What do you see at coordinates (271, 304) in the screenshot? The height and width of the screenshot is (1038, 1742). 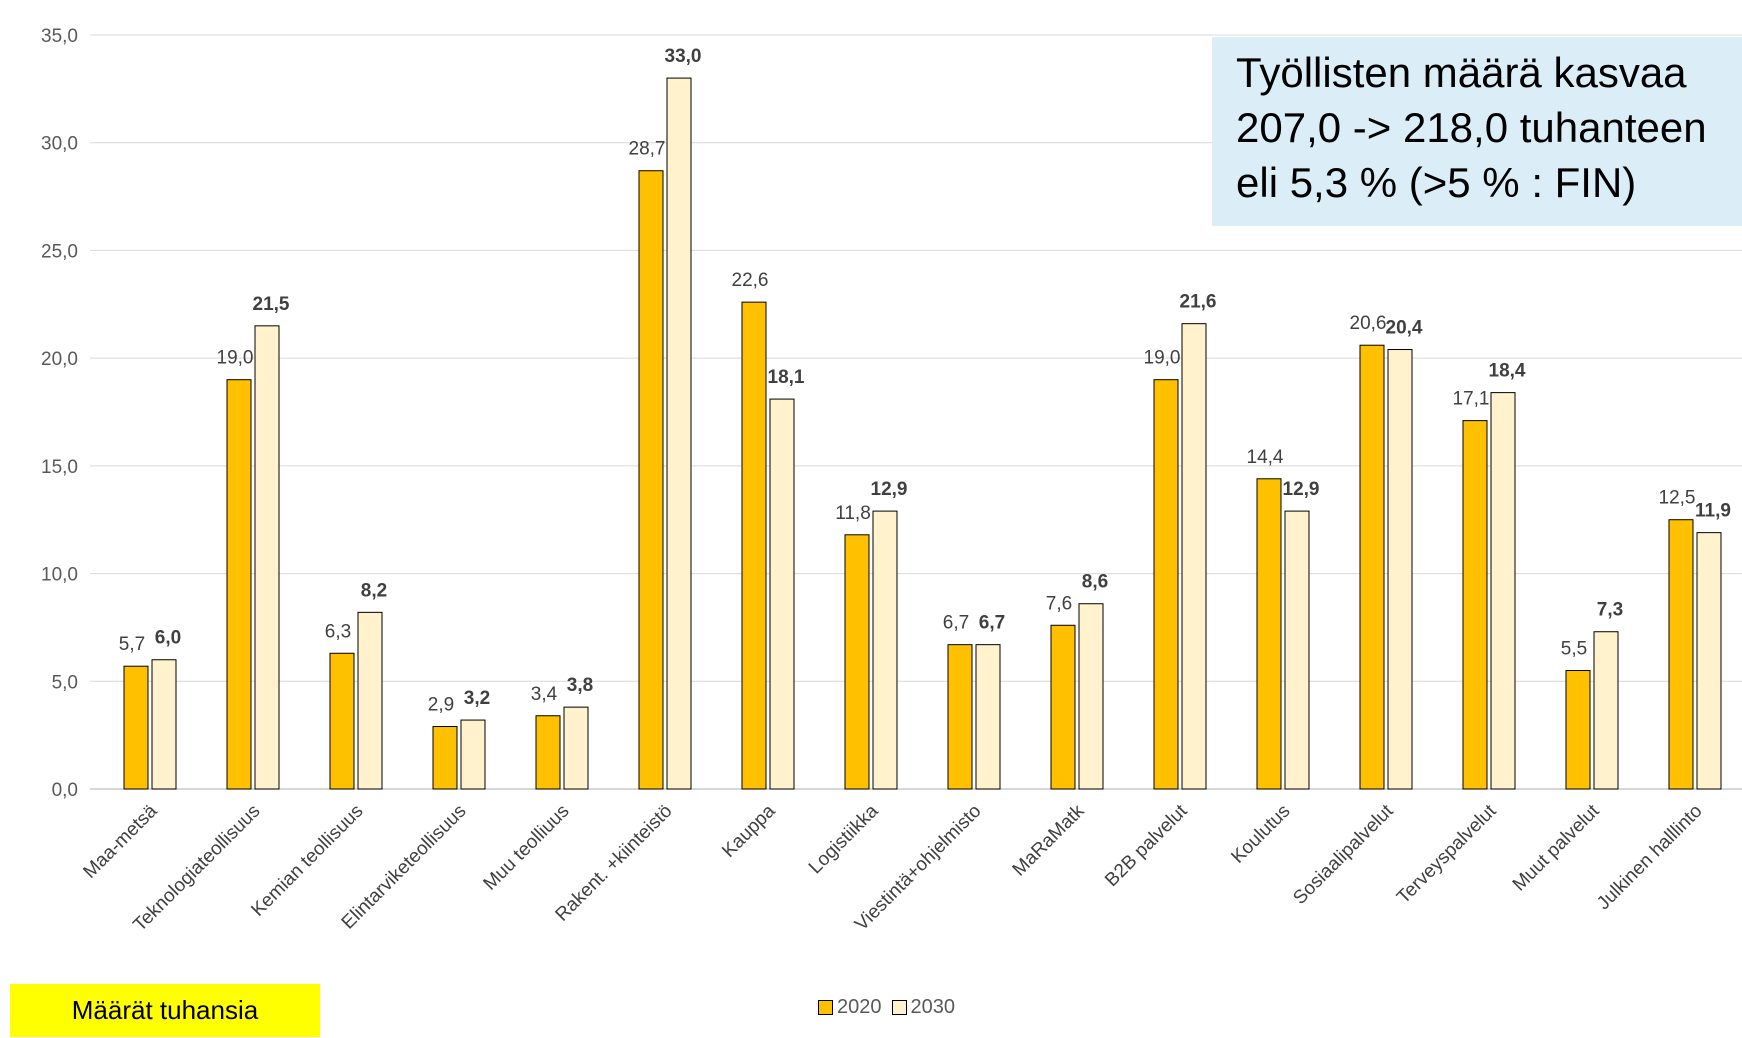 I see `data-label-2030: 21,5` at bounding box center [271, 304].